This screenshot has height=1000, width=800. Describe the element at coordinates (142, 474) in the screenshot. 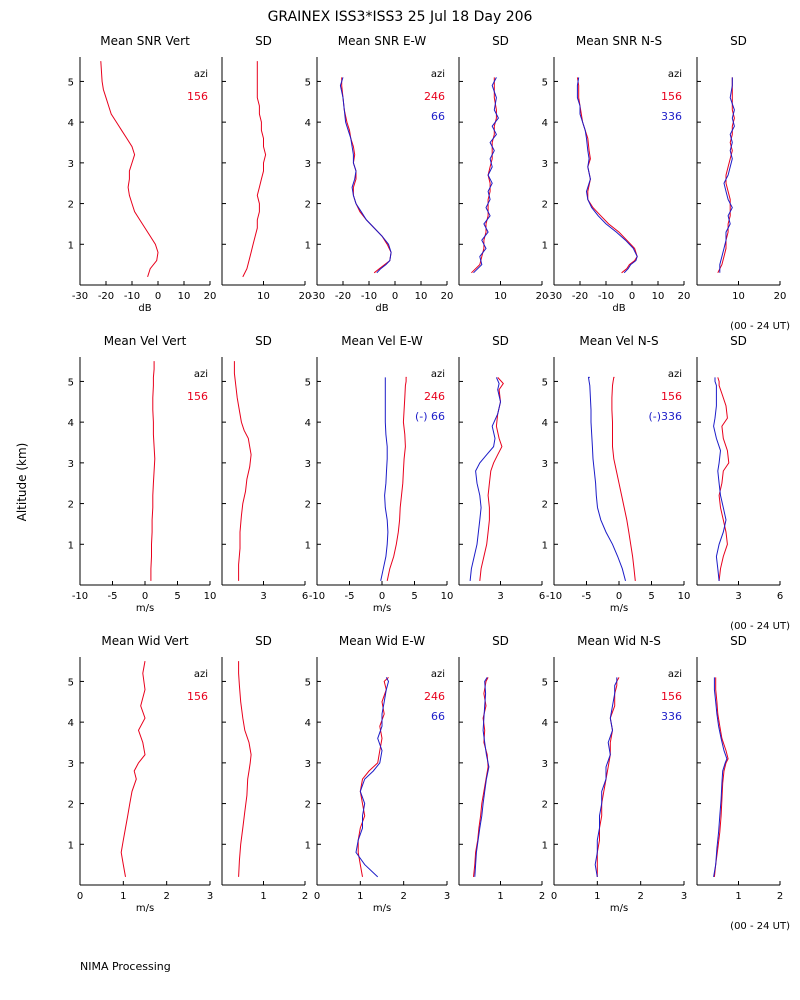

I see `panel-r2-c1: Mean Vel Vert -10 -5 0 5 10 m/s 1 2 3 4 5 azi 156` at that location.